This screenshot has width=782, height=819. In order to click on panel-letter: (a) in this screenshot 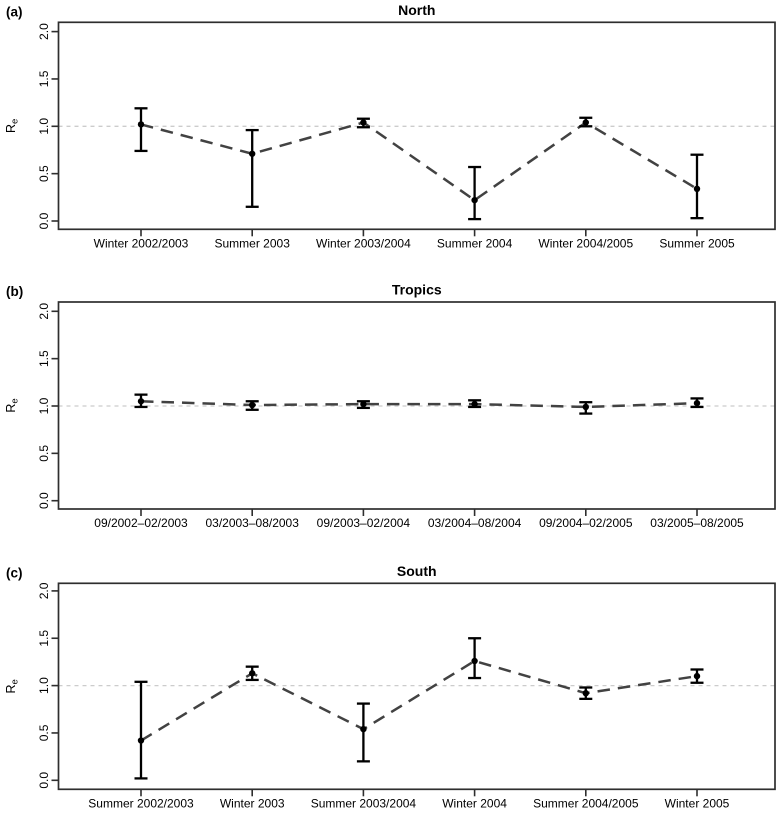, I will do `click(14, 11)`.